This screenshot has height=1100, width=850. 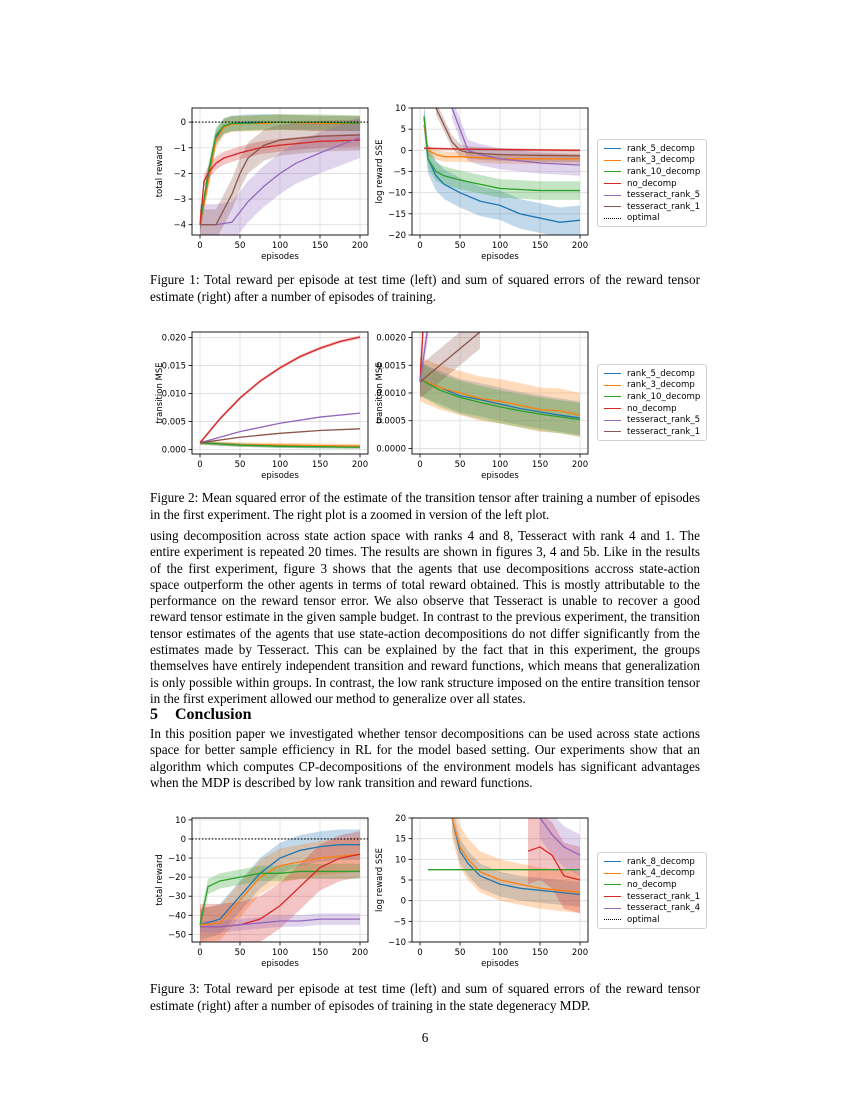 I want to click on y-tick-label: 0.005, so click(x=174, y=423).